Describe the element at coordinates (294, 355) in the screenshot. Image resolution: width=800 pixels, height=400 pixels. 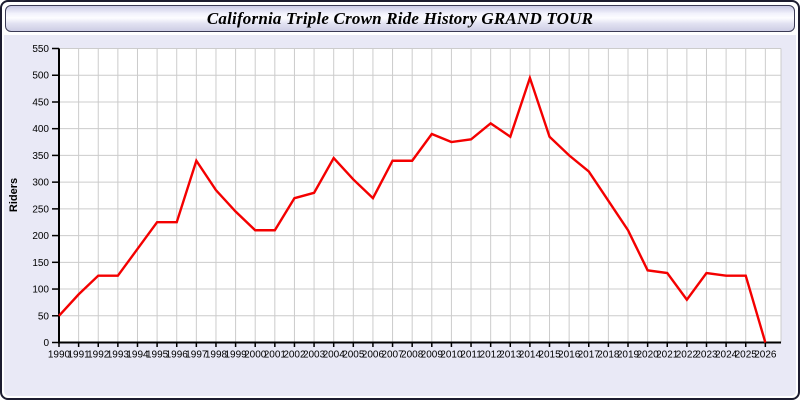
I see `x-tick-label: 2002` at that location.